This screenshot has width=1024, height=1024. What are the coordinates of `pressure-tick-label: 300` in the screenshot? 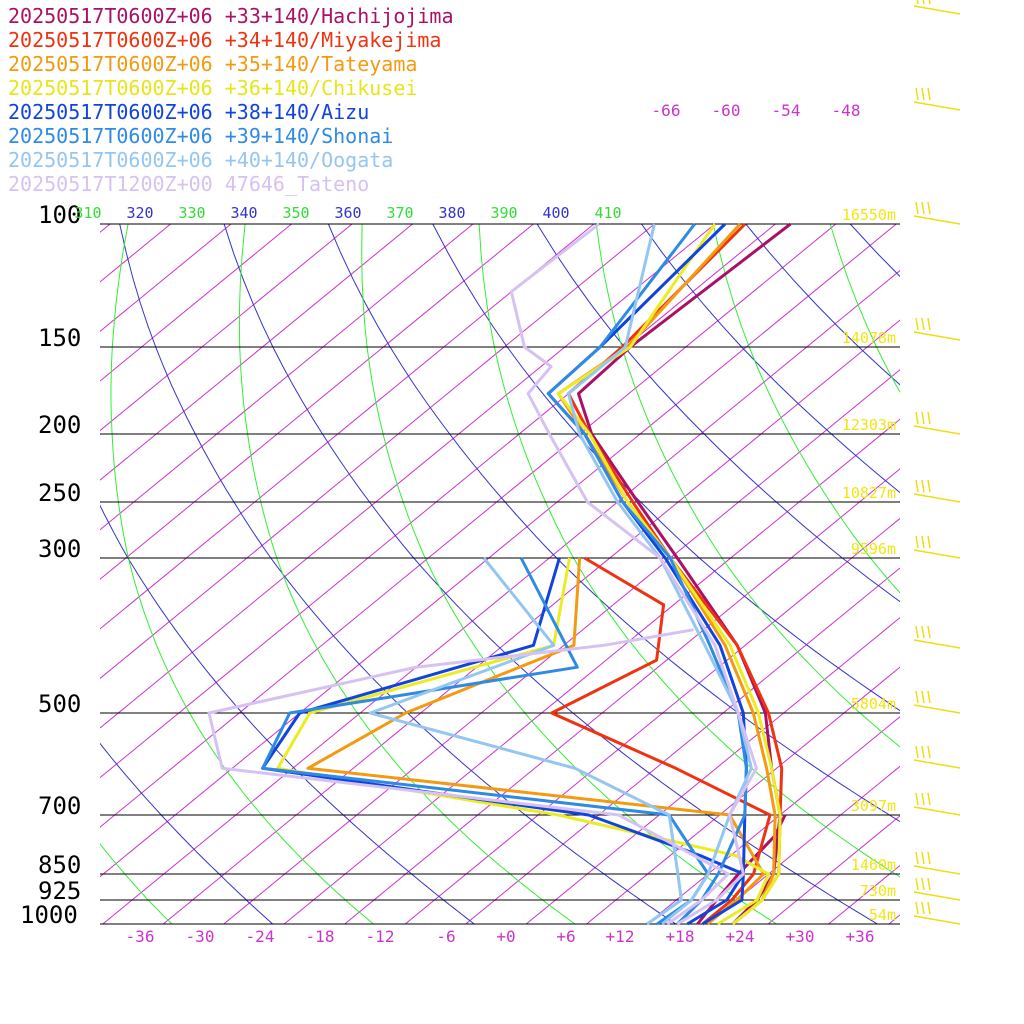 It's located at (59, 549).